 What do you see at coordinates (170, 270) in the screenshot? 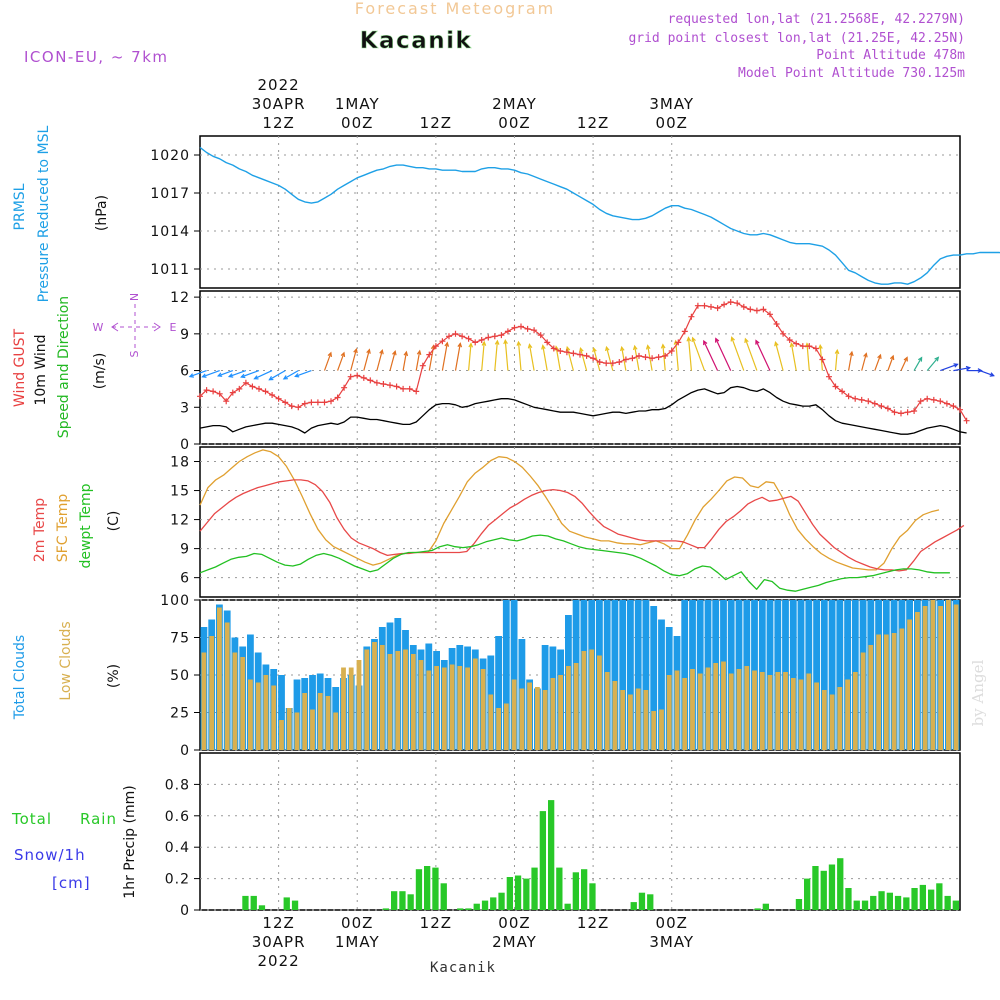
I see `pressure-ytick-label: 1011` at bounding box center [170, 270].